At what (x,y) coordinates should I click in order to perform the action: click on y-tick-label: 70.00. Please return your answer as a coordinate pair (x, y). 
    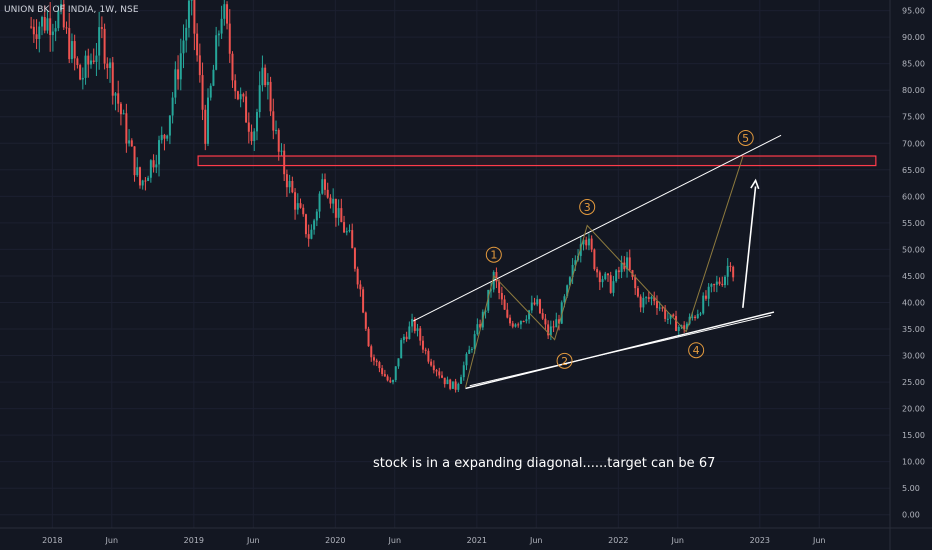
    Looking at the image, I should click on (913, 143).